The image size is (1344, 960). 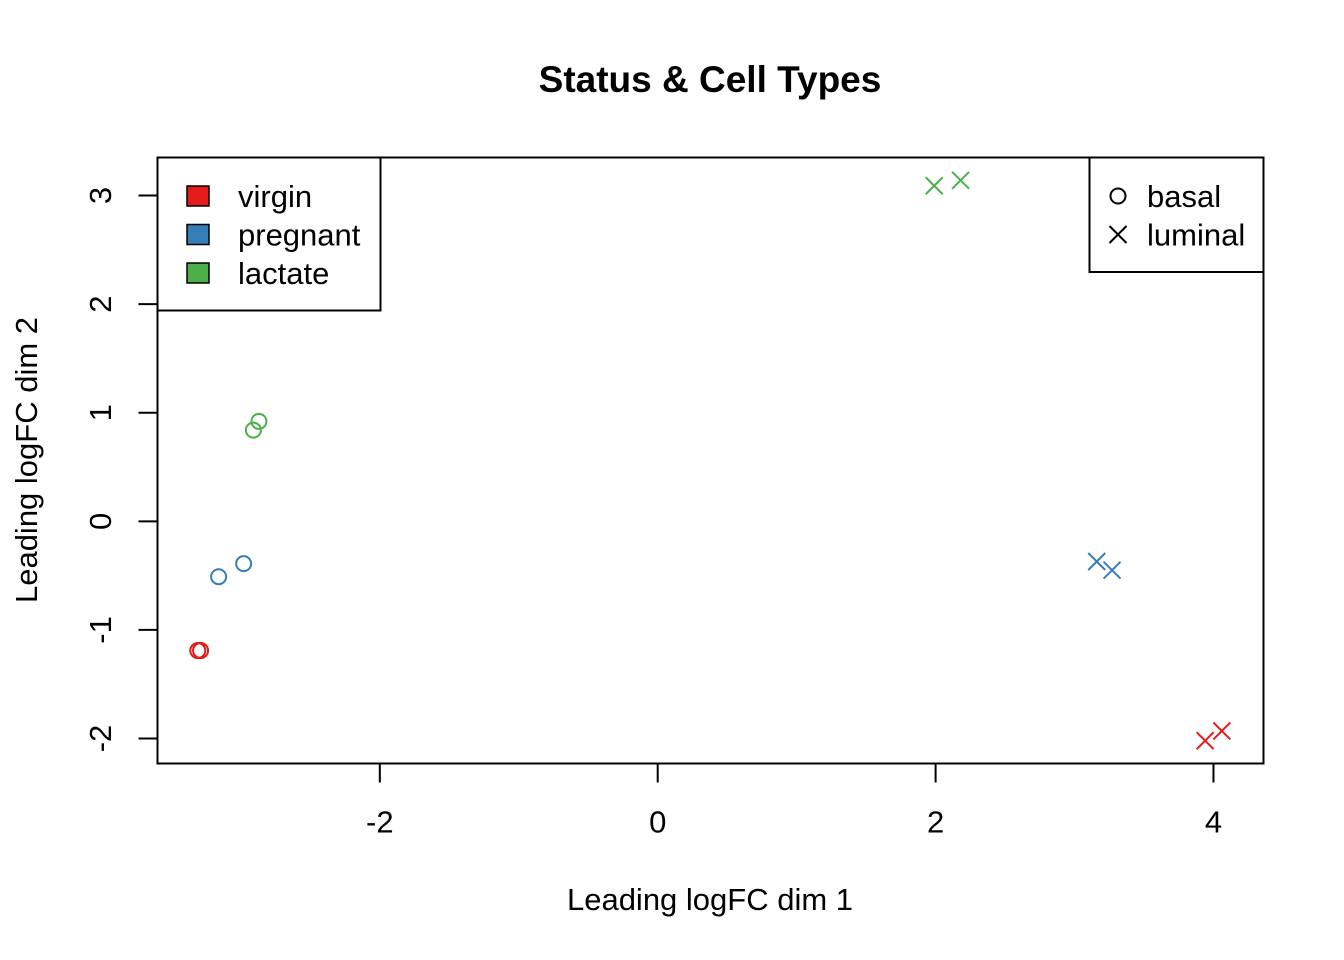 I want to click on legend-swatch-virgin, so click(x=198, y=196).